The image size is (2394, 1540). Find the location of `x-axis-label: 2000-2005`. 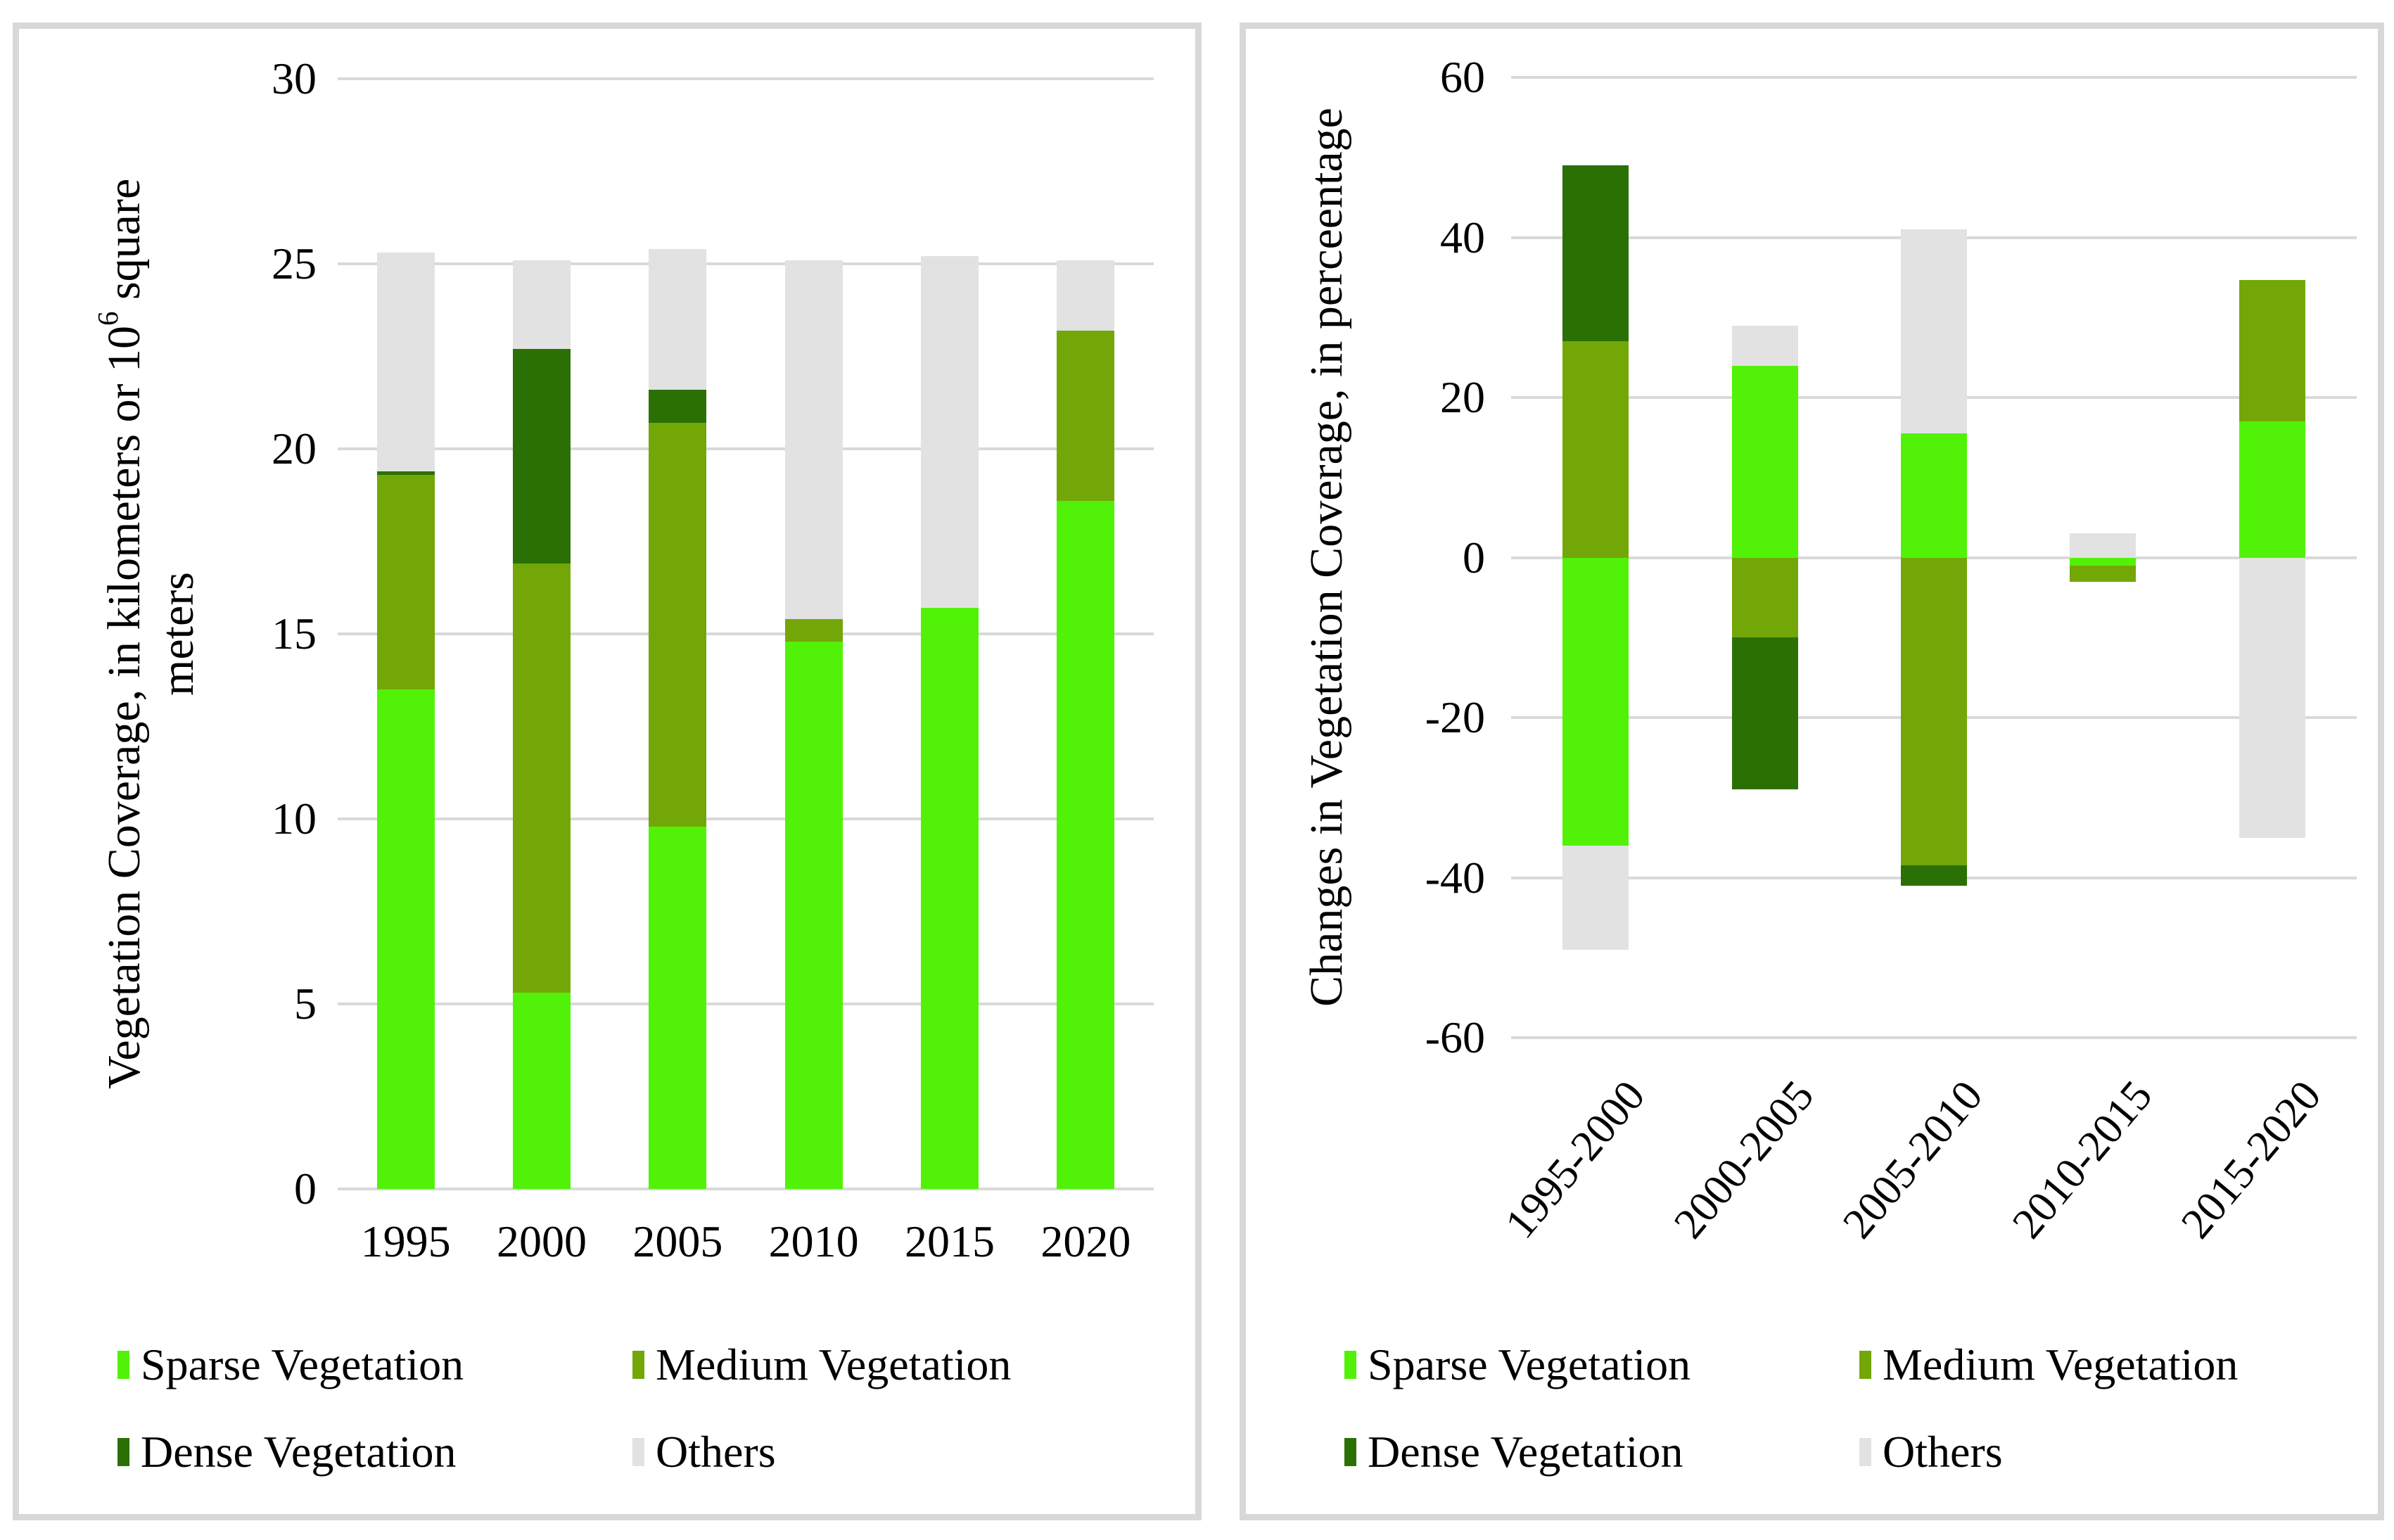

x-axis-label: 2000-2005 is located at coordinates (1743, 1160).